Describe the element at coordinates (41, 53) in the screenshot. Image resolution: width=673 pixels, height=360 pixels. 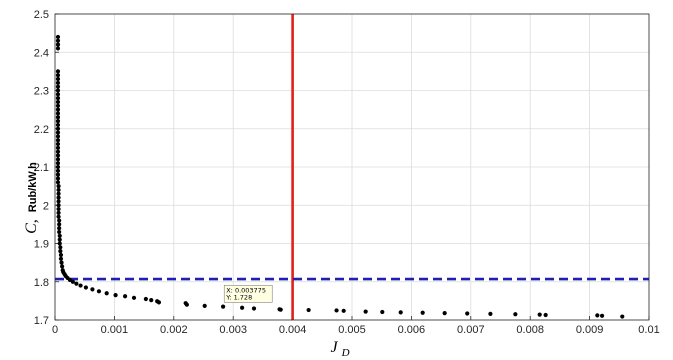
I see `y-tick-label: 2.4` at that location.